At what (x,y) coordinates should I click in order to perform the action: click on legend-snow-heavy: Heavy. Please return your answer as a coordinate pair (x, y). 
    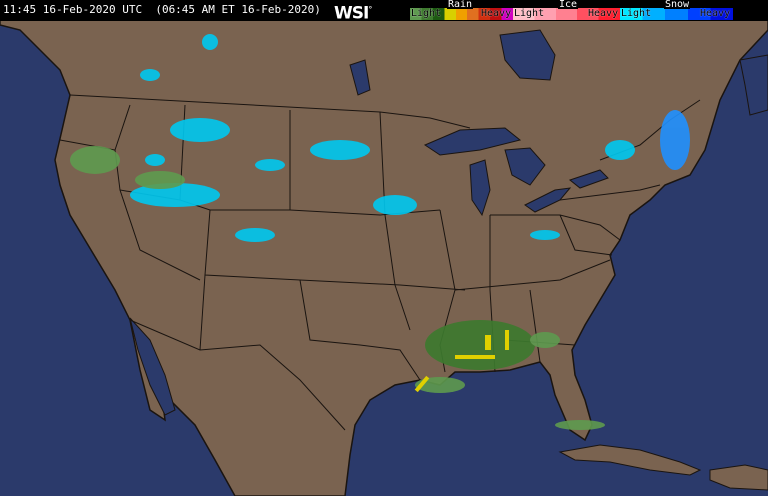
    Looking at the image, I should click on (715, 13).